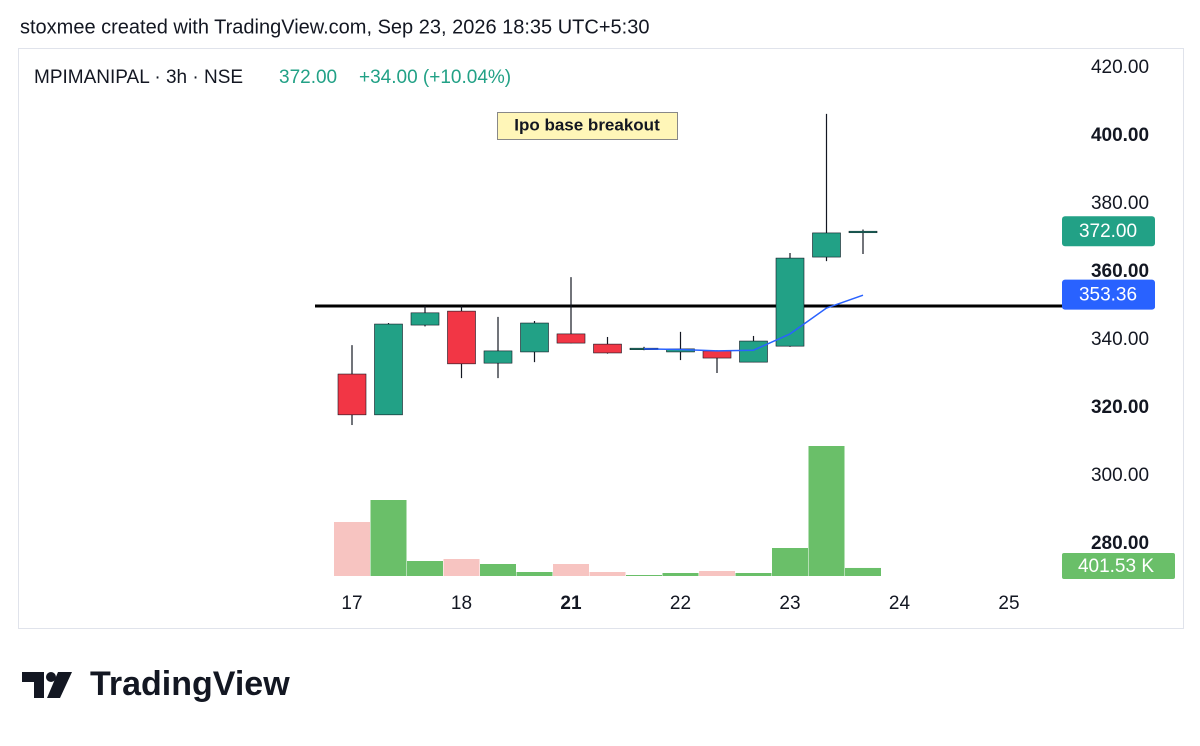 This screenshot has width=1200, height=746. Describe the element at coordinates (1120, 135) in the screenshot. I see `y-tick-label: 400.00` at that location.